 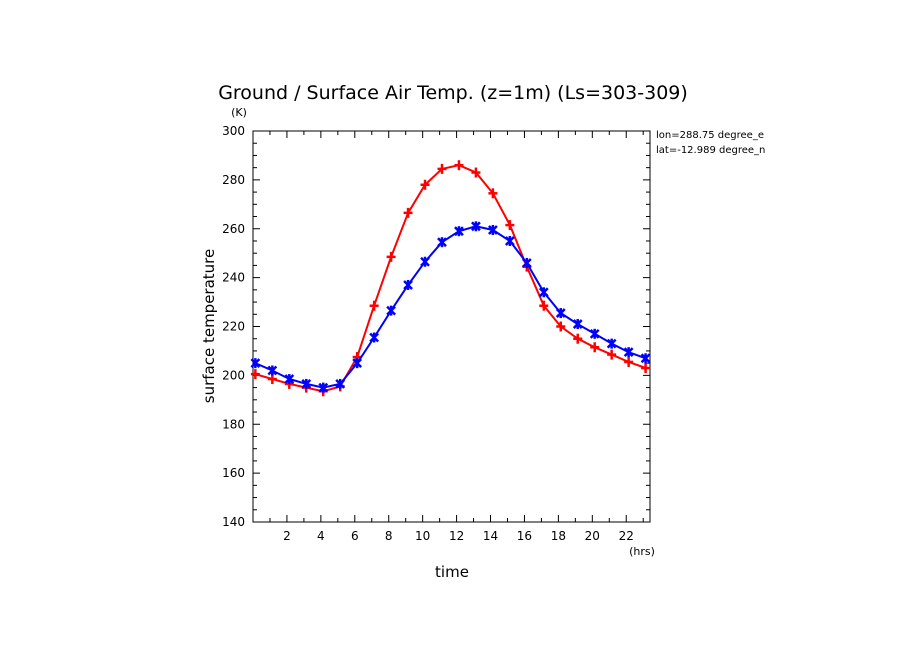 I want to click on x-axis-title: time, so click(x=452, y=572).